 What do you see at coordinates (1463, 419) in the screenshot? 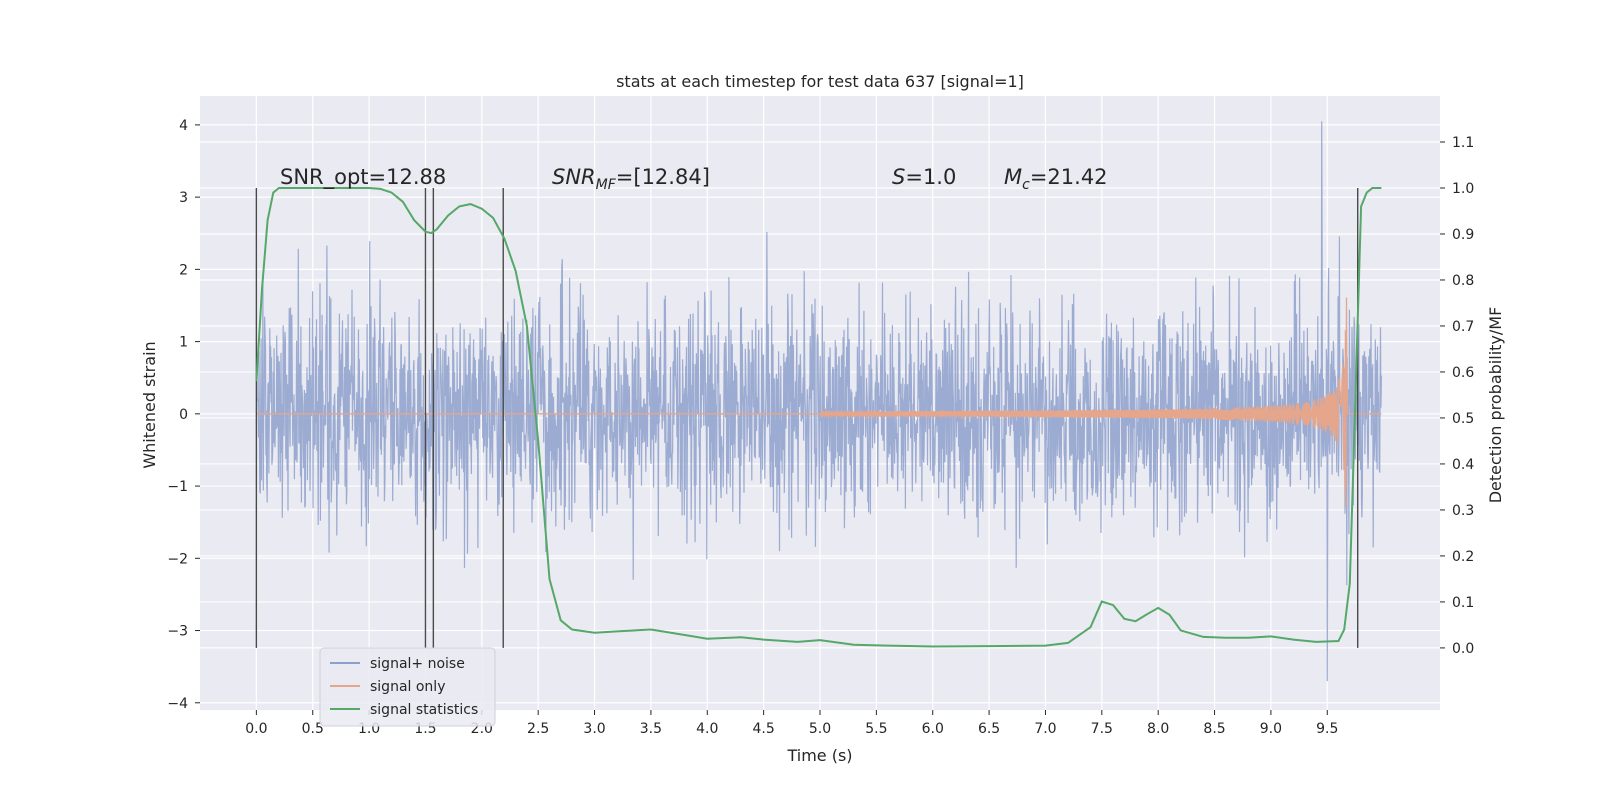
I see `y2-tick-label: 0.5` at bounding box center [1463, 419].